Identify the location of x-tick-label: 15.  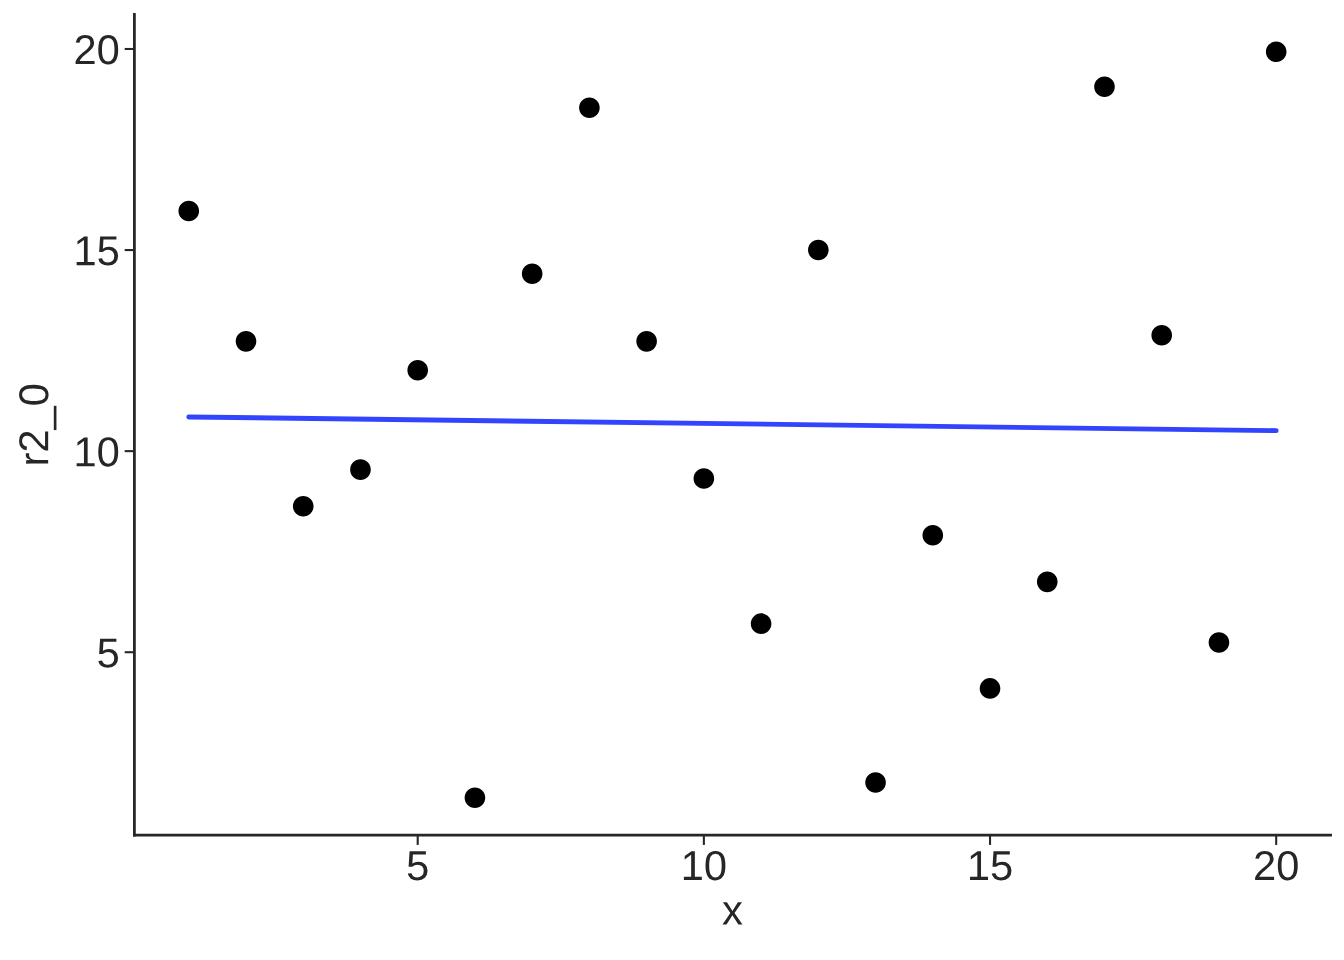
(991, 866).